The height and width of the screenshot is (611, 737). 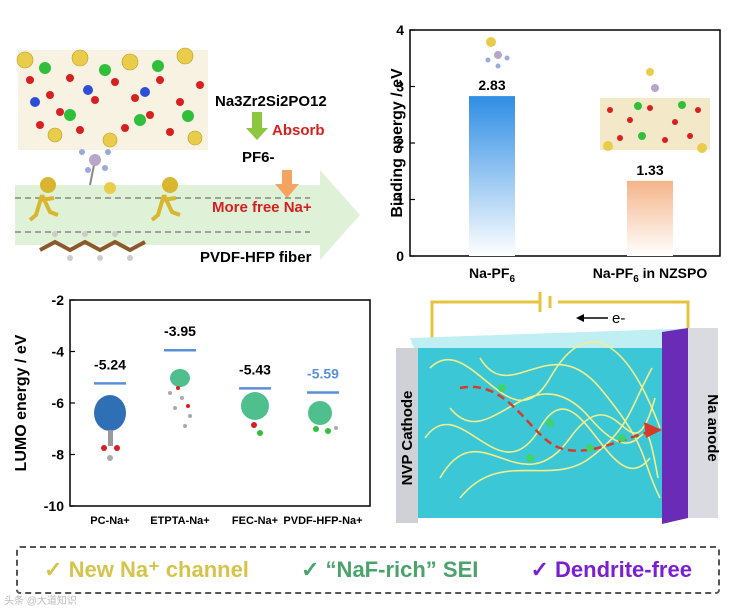 What do you see at coordinates (322, 521) in the screenshot?
I see `category-label-3: PVDF-HFP-Na+` at bounding box center [322, 521].